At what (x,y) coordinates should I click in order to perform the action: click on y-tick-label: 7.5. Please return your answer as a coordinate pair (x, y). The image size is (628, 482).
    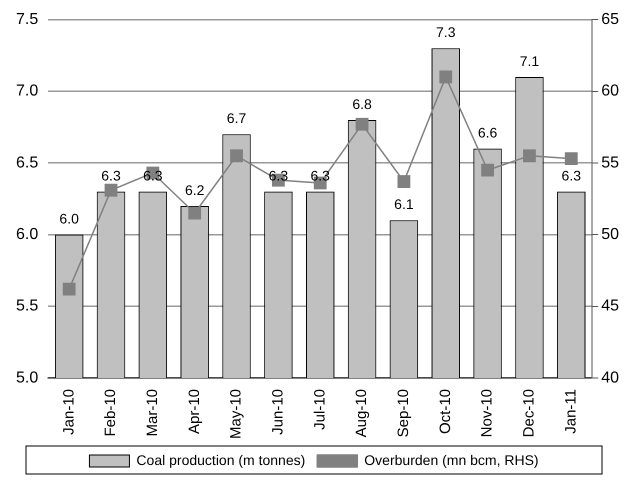
    Looking at the image, I should click on (27, 19).